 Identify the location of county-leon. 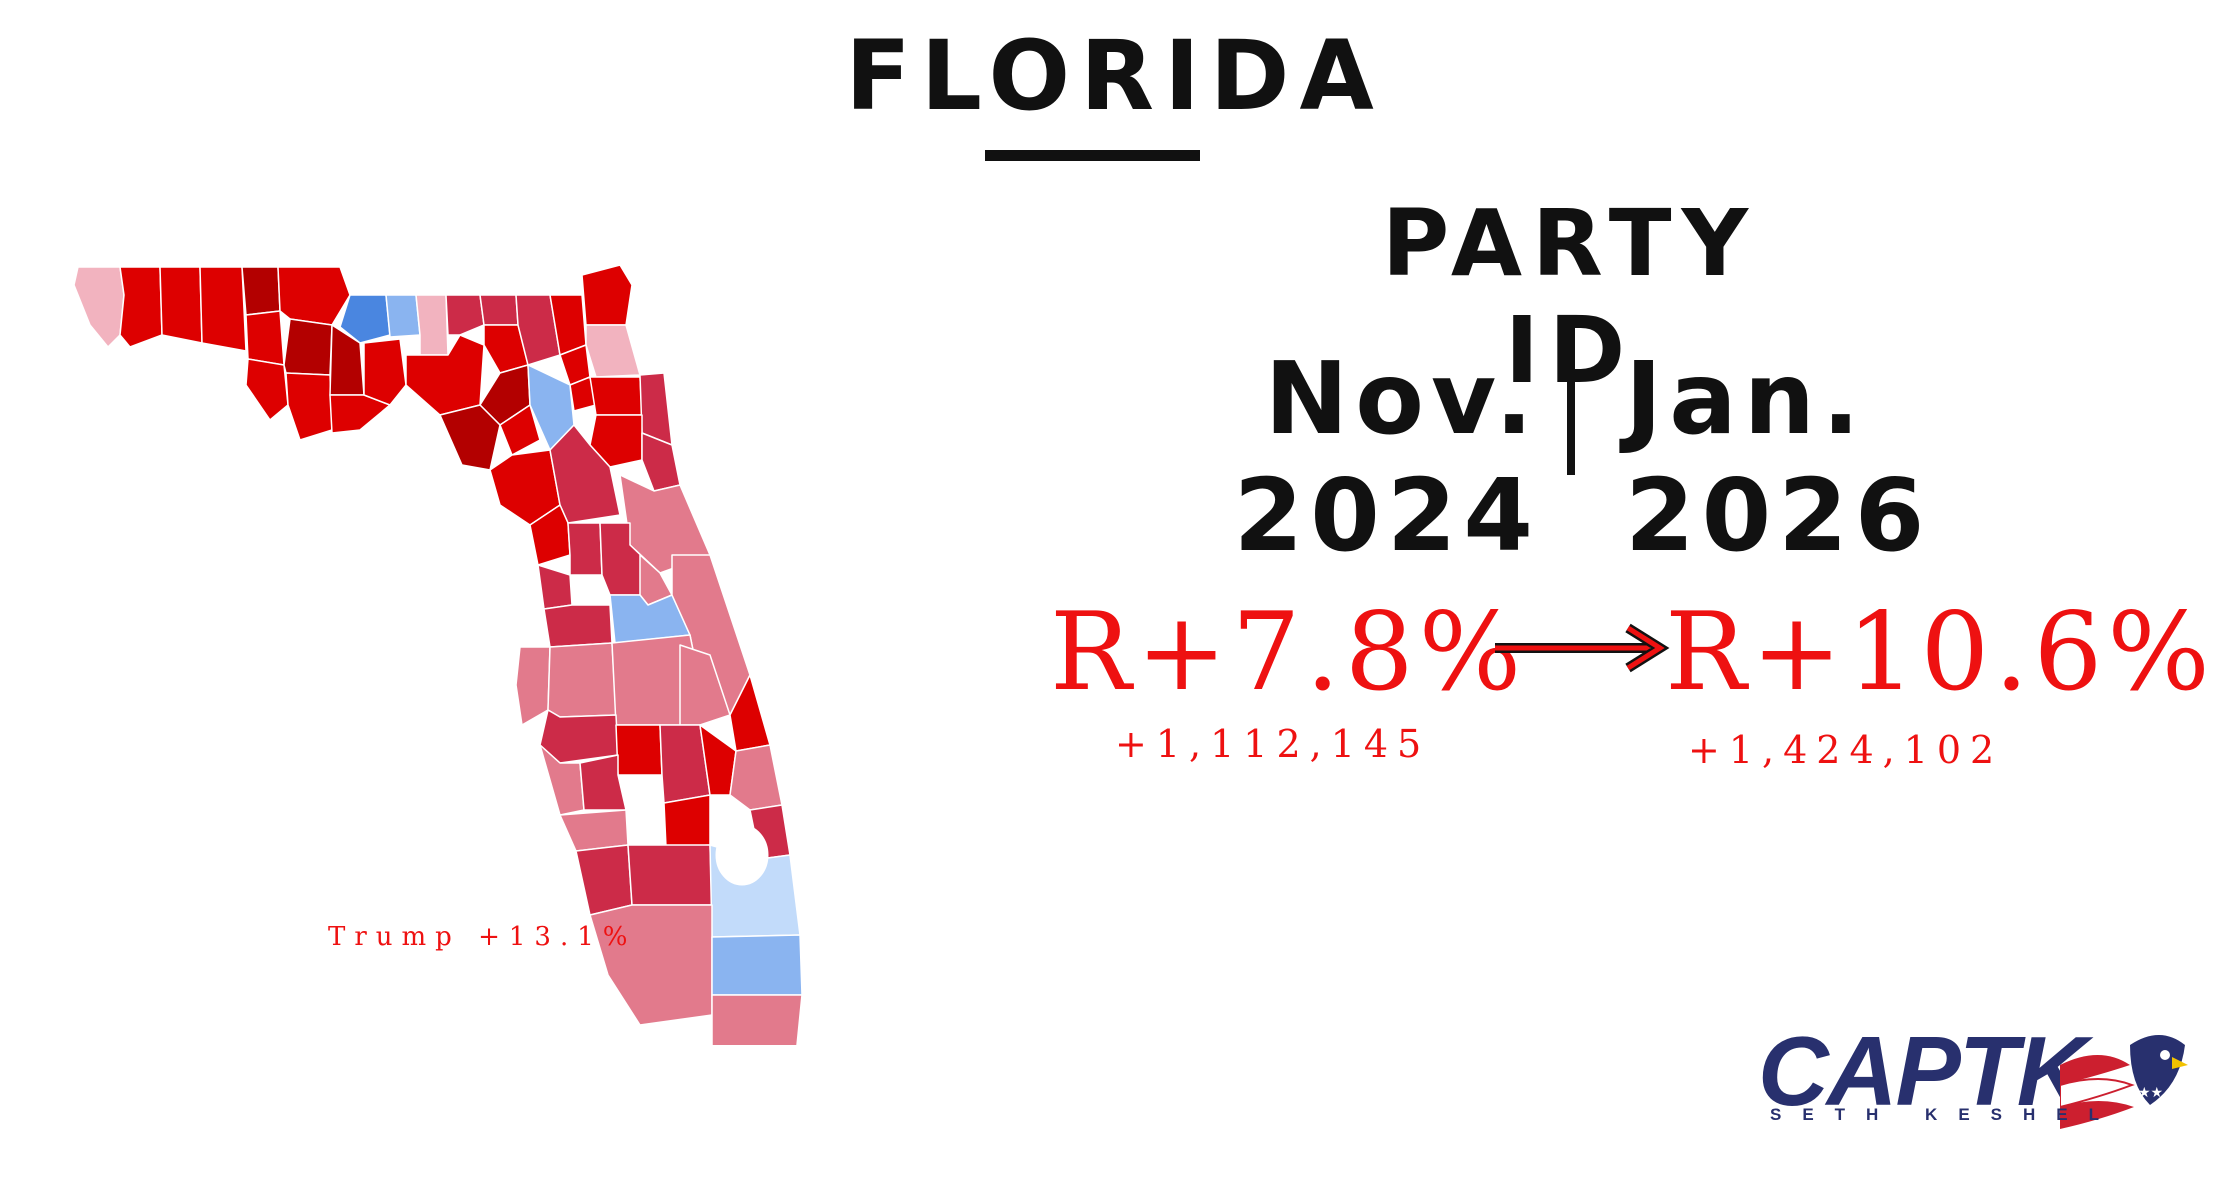
(403, 316).